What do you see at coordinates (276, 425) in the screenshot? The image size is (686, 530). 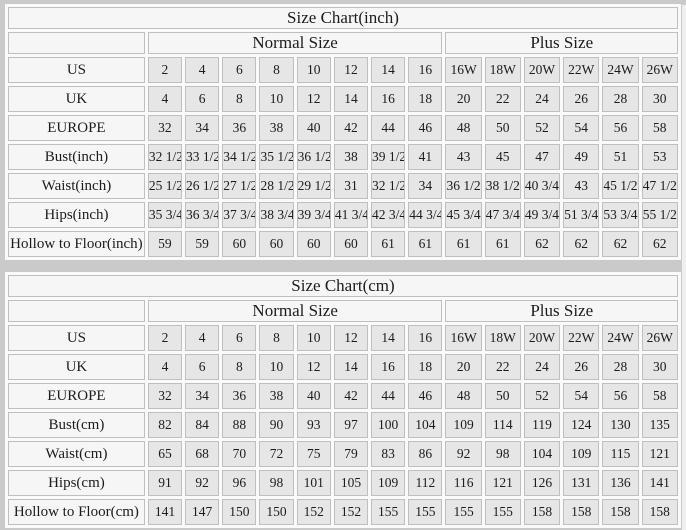 I see `size-value-cell: 90` at bounding box center [276, 425].